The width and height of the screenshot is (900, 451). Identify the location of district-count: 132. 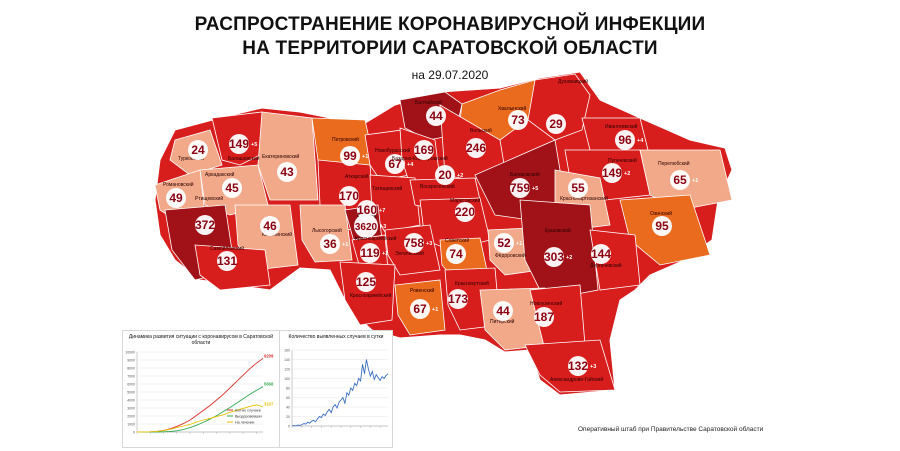
(578, 366).